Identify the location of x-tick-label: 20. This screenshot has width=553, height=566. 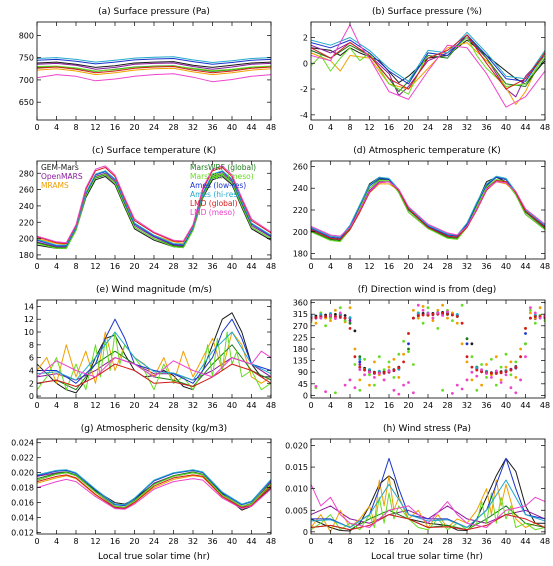
(408, 541).